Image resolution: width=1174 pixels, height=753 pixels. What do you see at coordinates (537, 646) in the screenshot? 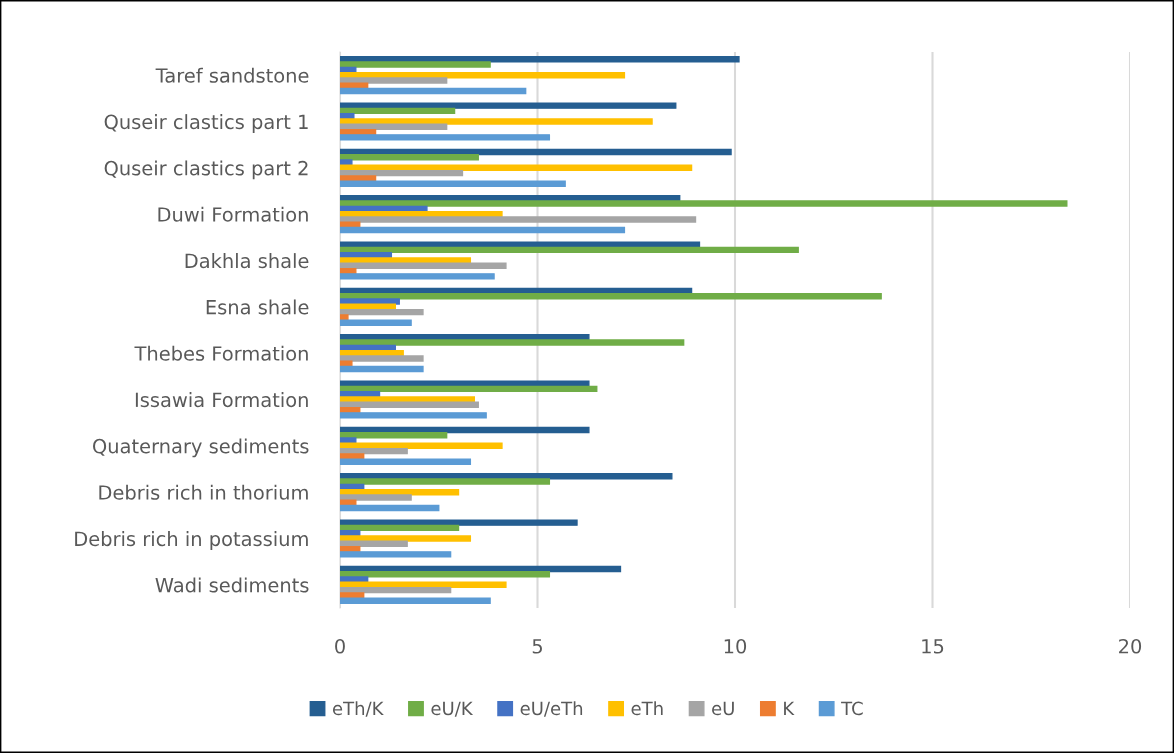
I see `x-tick-label: 5` at bounding box center [537, 646].